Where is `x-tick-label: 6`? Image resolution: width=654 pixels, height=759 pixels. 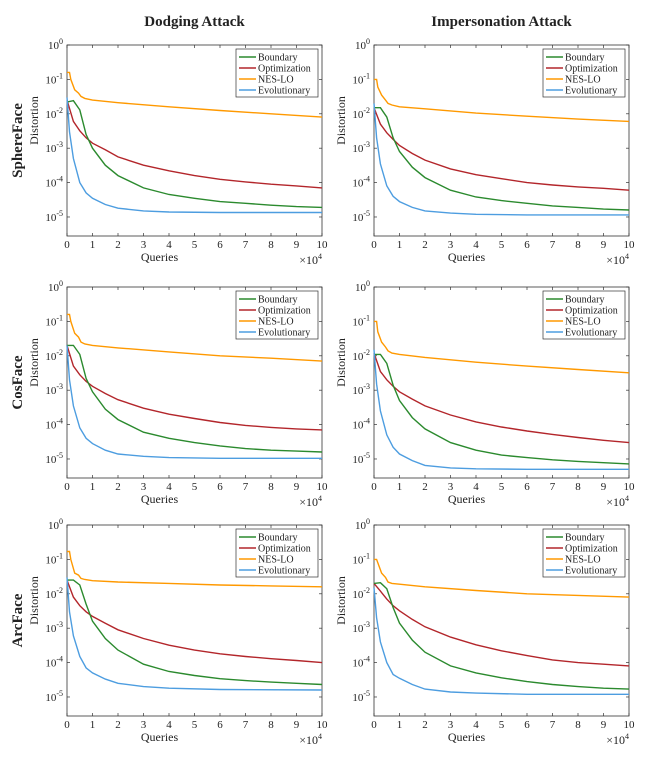 x-tick-label: 6 is located at coordinates (527, 725).